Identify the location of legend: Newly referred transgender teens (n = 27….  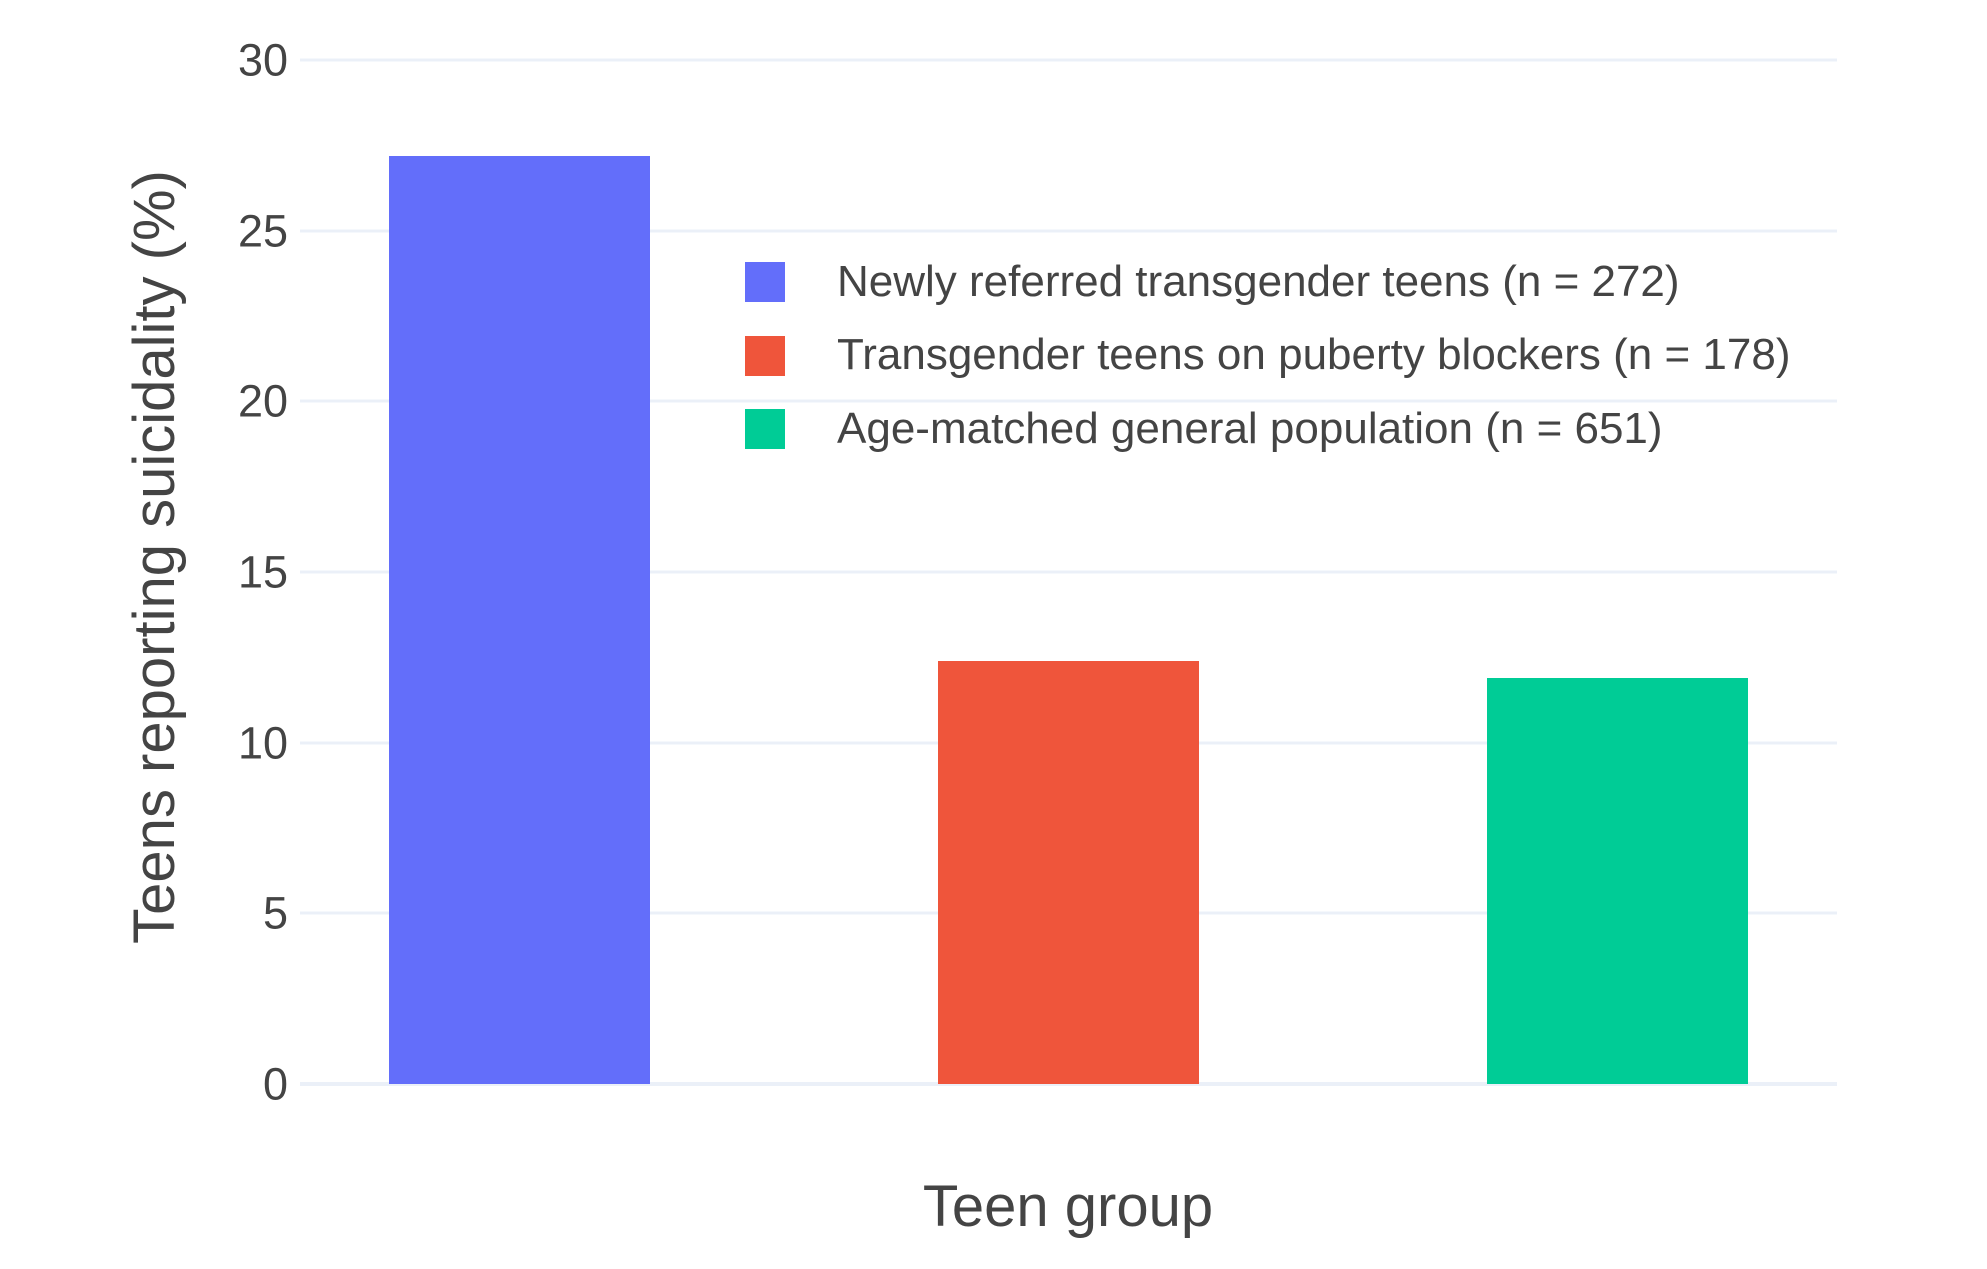
(1268, 355).